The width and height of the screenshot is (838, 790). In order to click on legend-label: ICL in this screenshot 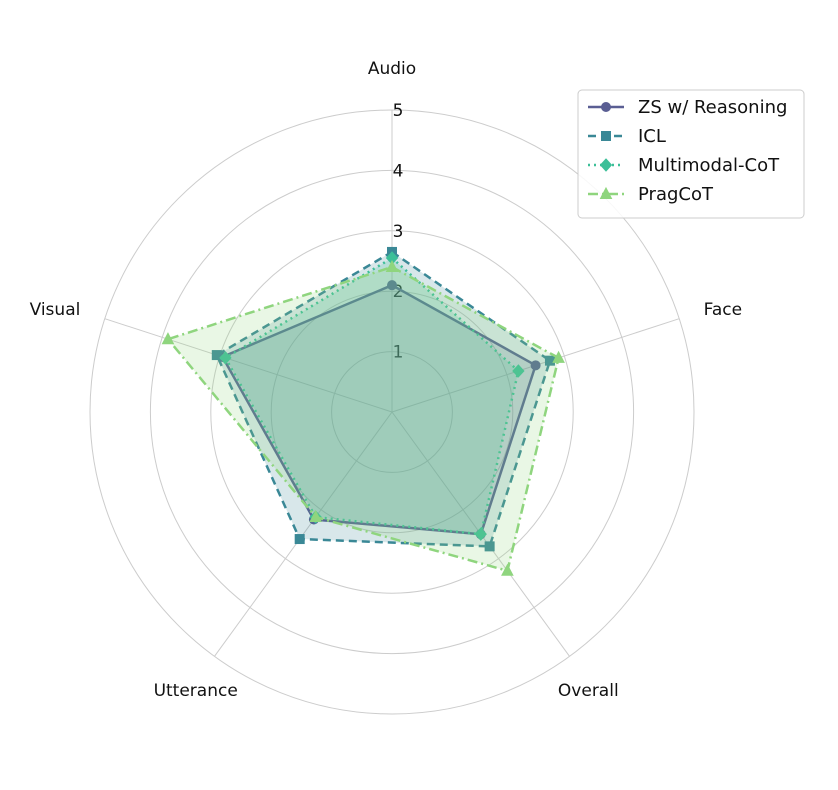, I will do `click(652, 136)`.